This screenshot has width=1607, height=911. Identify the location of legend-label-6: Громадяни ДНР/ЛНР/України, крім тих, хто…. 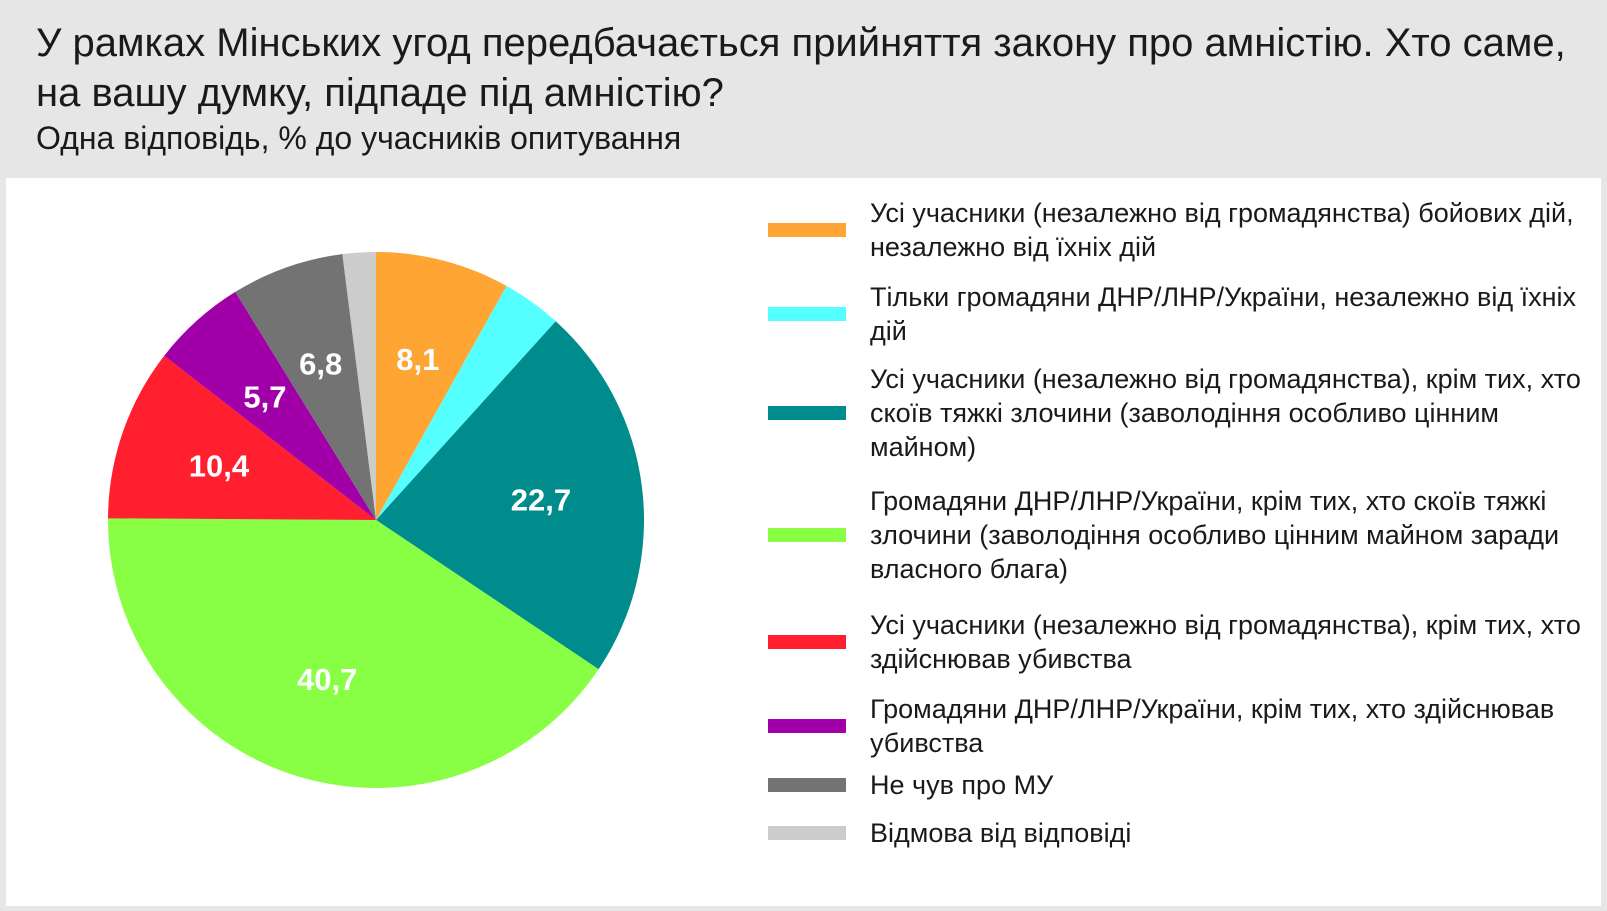
(1212, 726).